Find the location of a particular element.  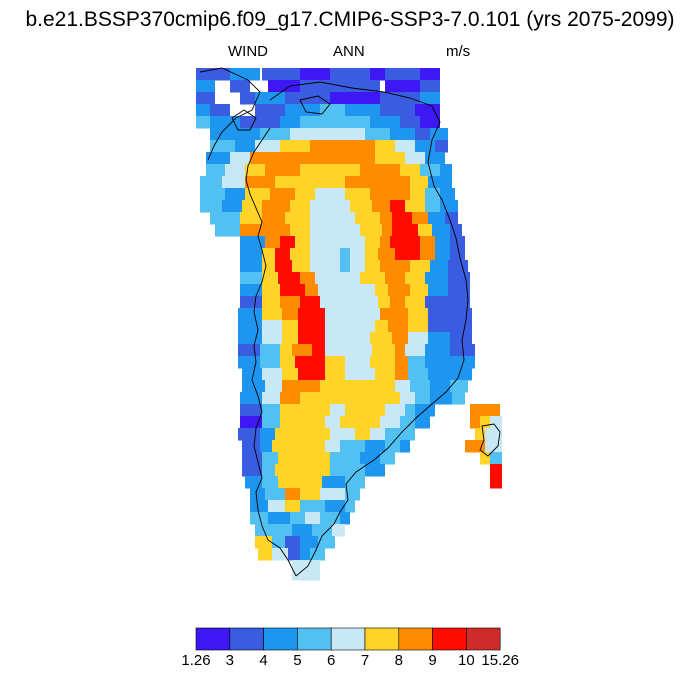

colorbar-label: 9 is located at coordinates (432, 660).